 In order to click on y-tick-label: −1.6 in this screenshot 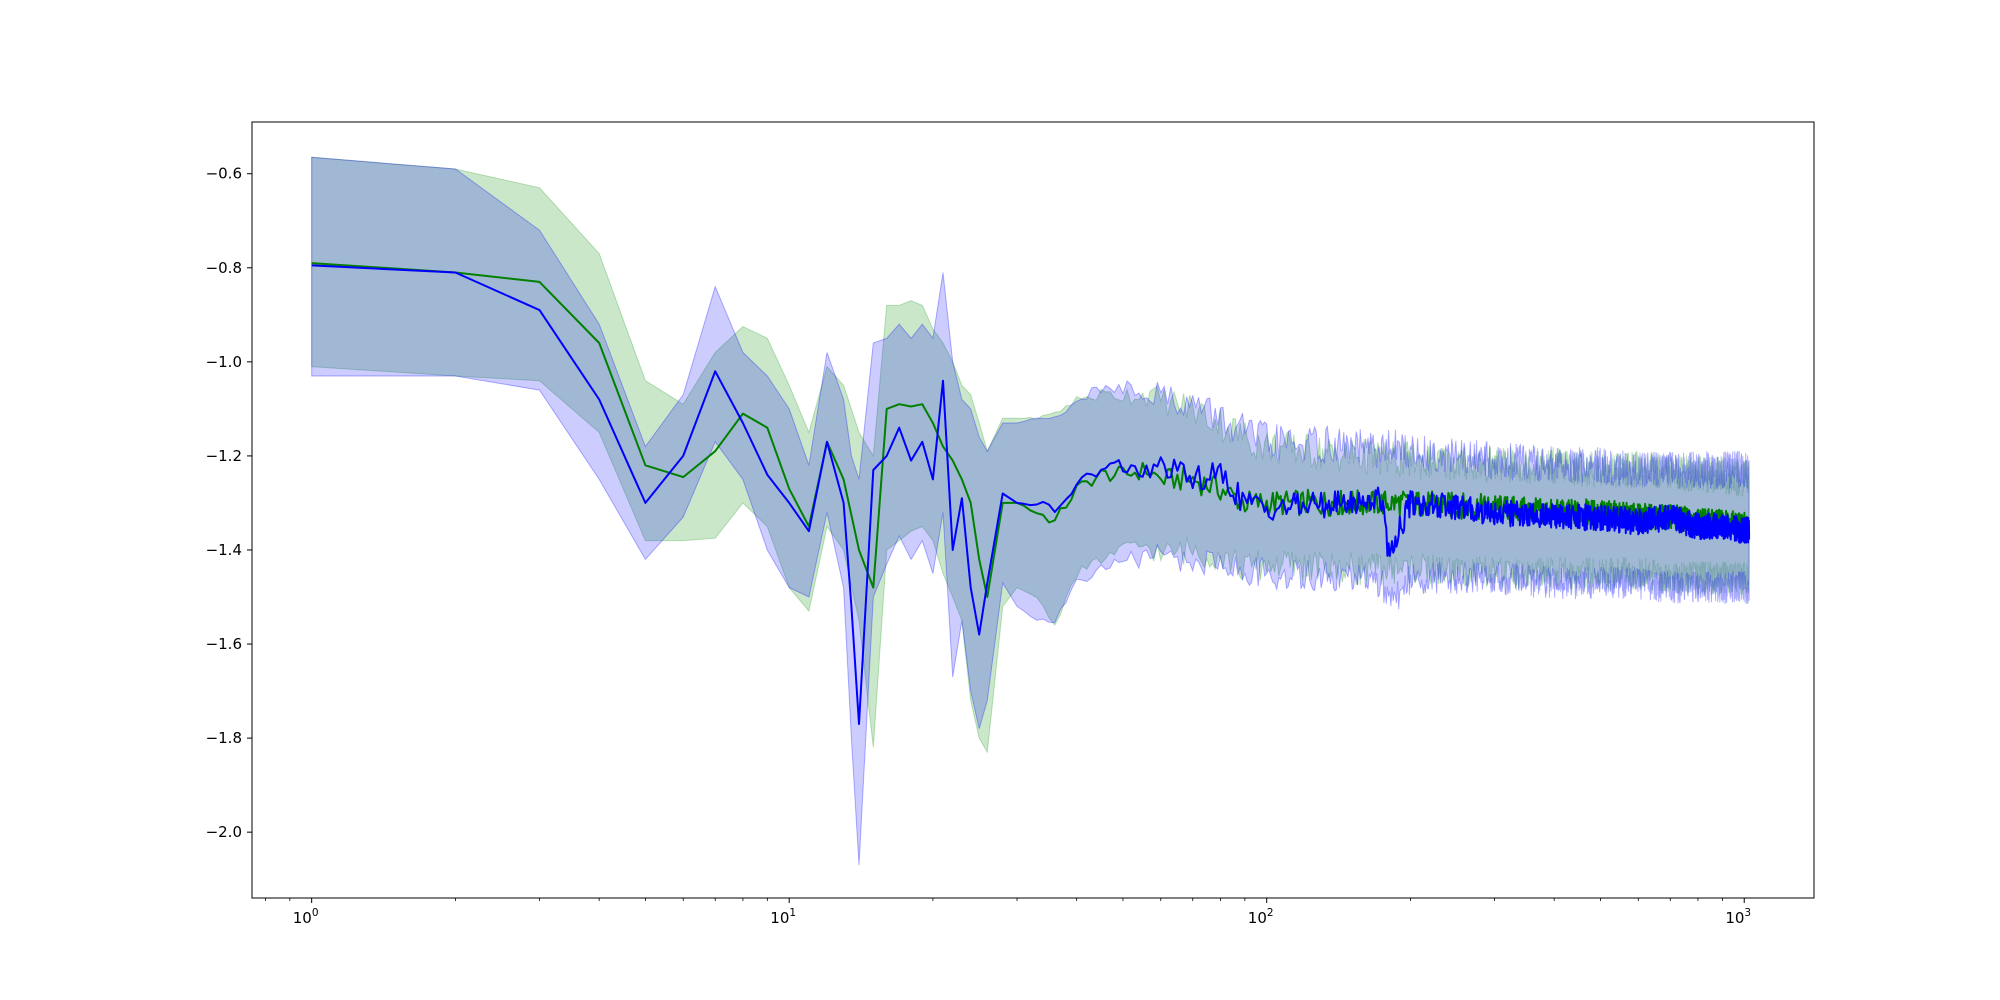, I will do `click(224, 644)`.